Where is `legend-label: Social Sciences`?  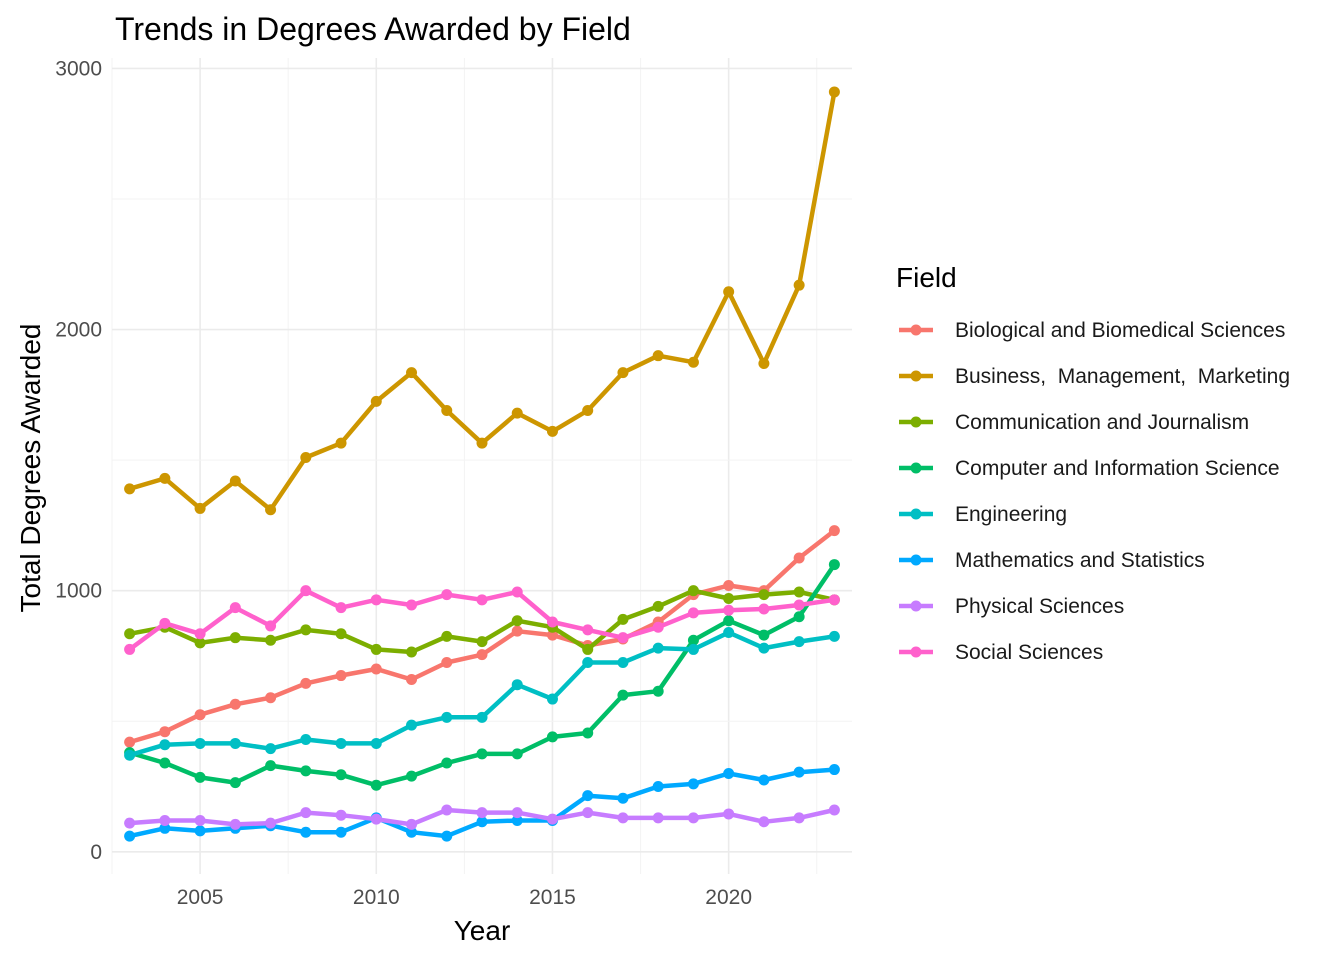 legend-label: Social Sciences is located at coordinates (1029, 652).